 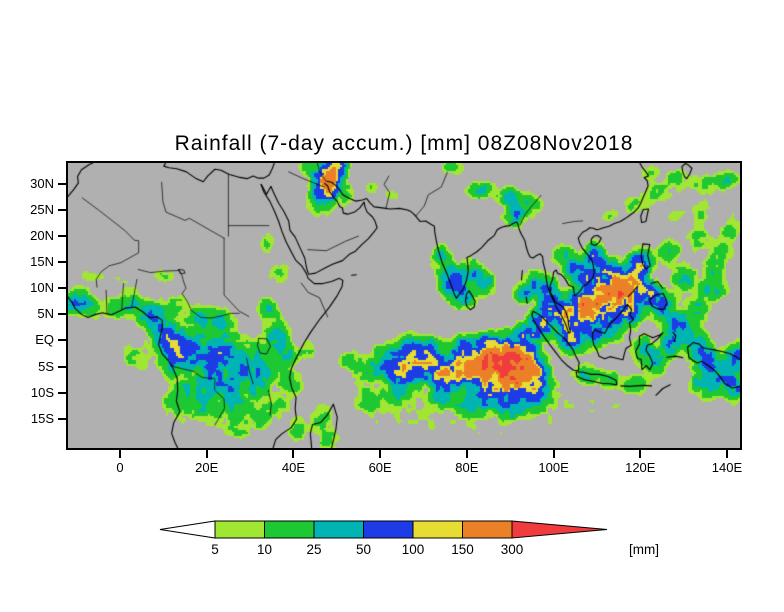 What do you see at coordinates (380, 467) in the screenshot?
I see `lon-tick-label: 60E` at bounding box center [380, 467].